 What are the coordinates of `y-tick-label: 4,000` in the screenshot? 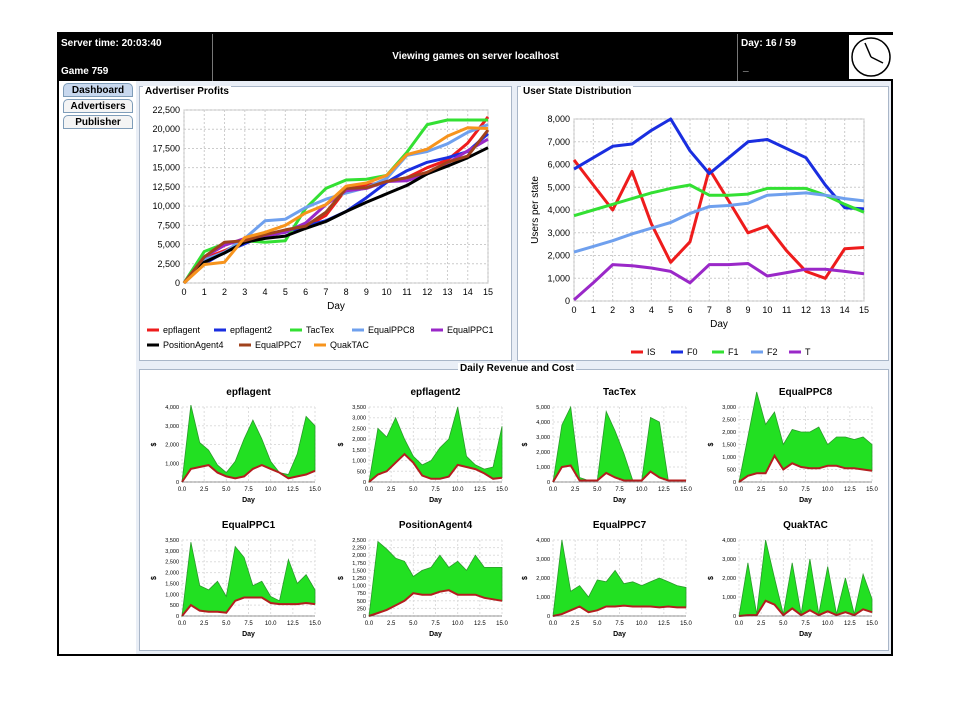 It's located at (172, 408).